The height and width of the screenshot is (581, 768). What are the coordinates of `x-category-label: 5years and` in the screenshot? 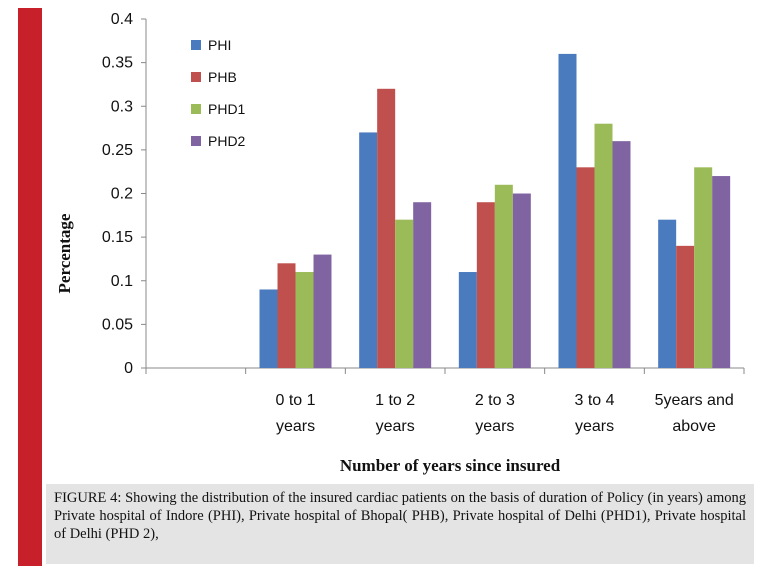 It's located at (694, 400).